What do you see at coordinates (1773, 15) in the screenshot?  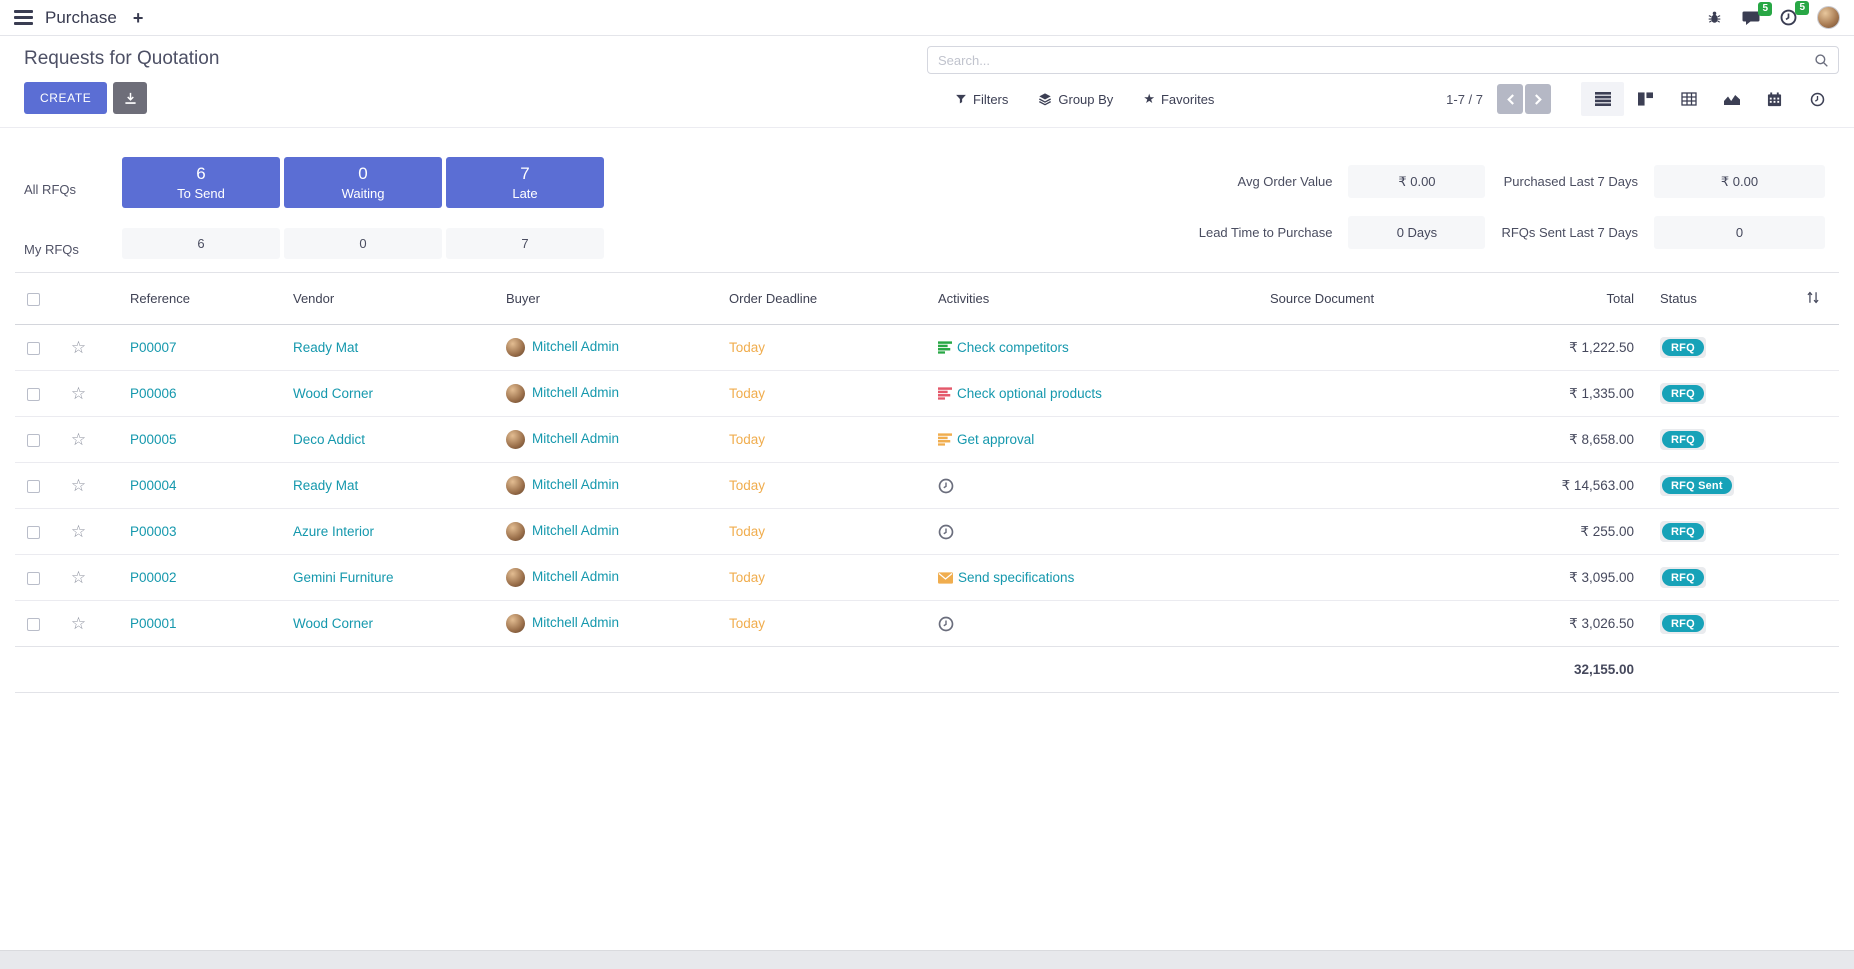 I see `topbar-right: 5 5` at bounding box center [1773, 15].